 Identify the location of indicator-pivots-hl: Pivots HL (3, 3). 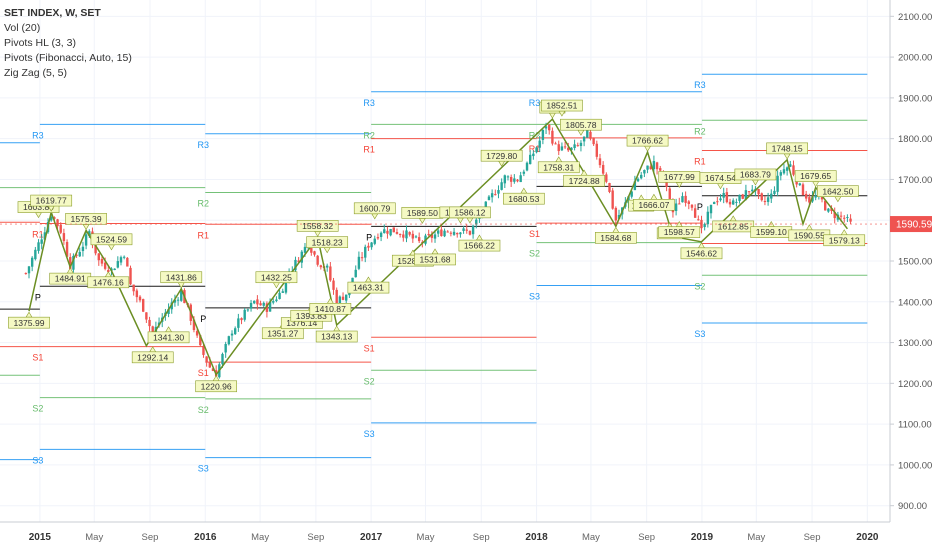
(40, 43).